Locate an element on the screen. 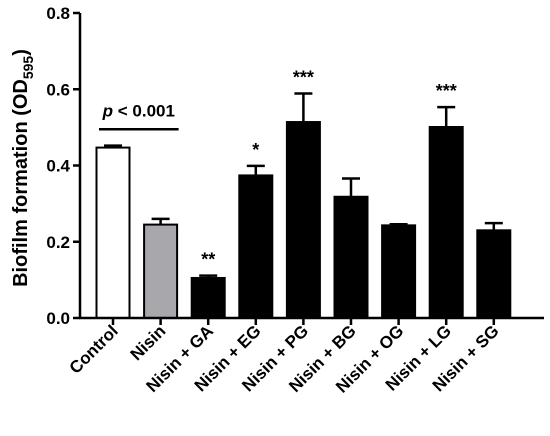 This screenshot has height=436, width=550. annotation-p-symbol: p is located at coordinates (107, 110).